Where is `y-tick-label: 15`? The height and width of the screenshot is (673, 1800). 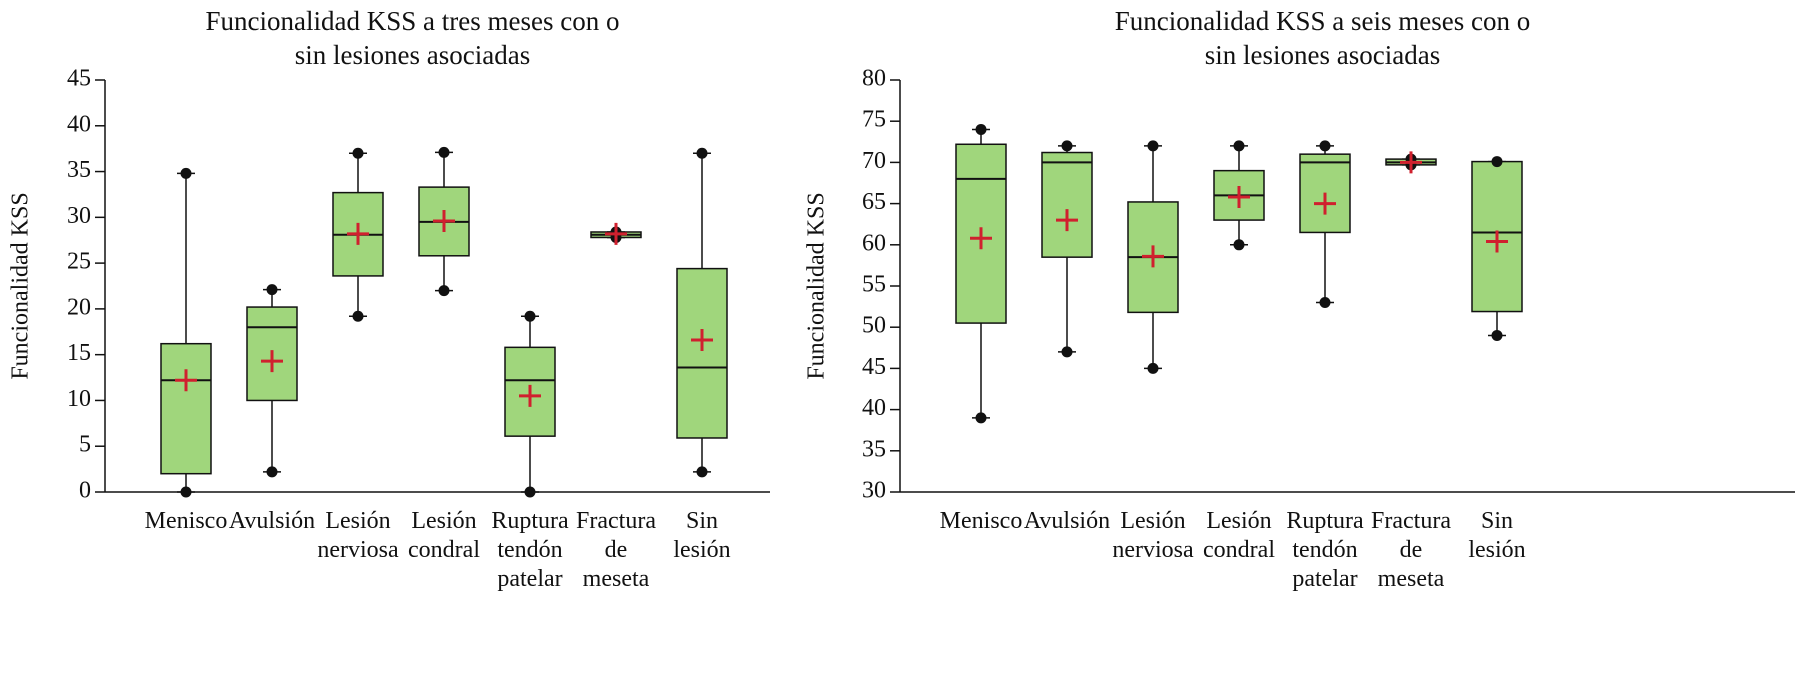
y-tick-label: 15 is located at coordinates (79, 353).